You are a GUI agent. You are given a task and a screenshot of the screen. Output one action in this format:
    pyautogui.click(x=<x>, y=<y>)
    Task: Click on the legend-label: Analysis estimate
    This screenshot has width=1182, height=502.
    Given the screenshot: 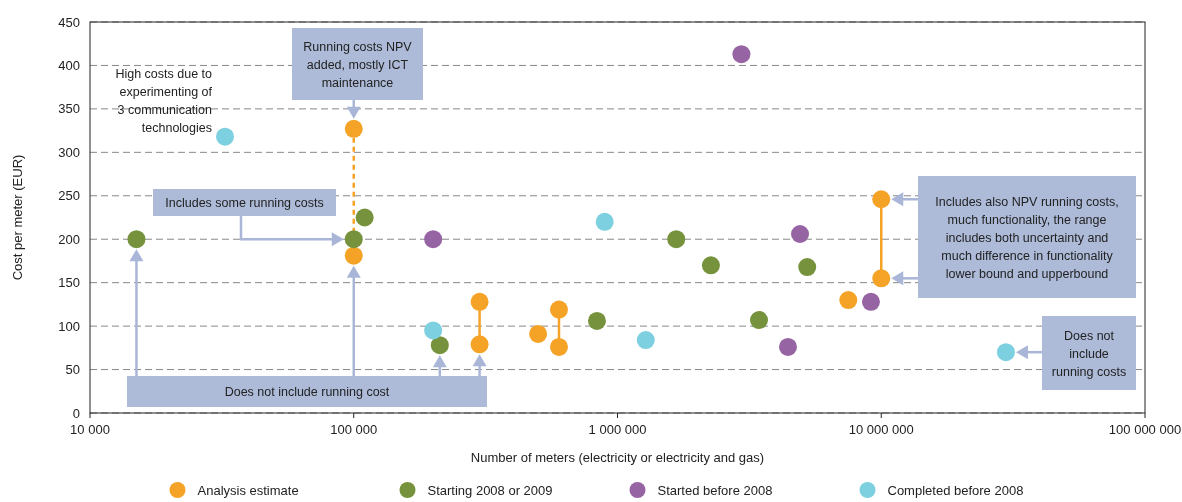 What is the action you would take?
    pyautogui.click(x=248, y=490)
    